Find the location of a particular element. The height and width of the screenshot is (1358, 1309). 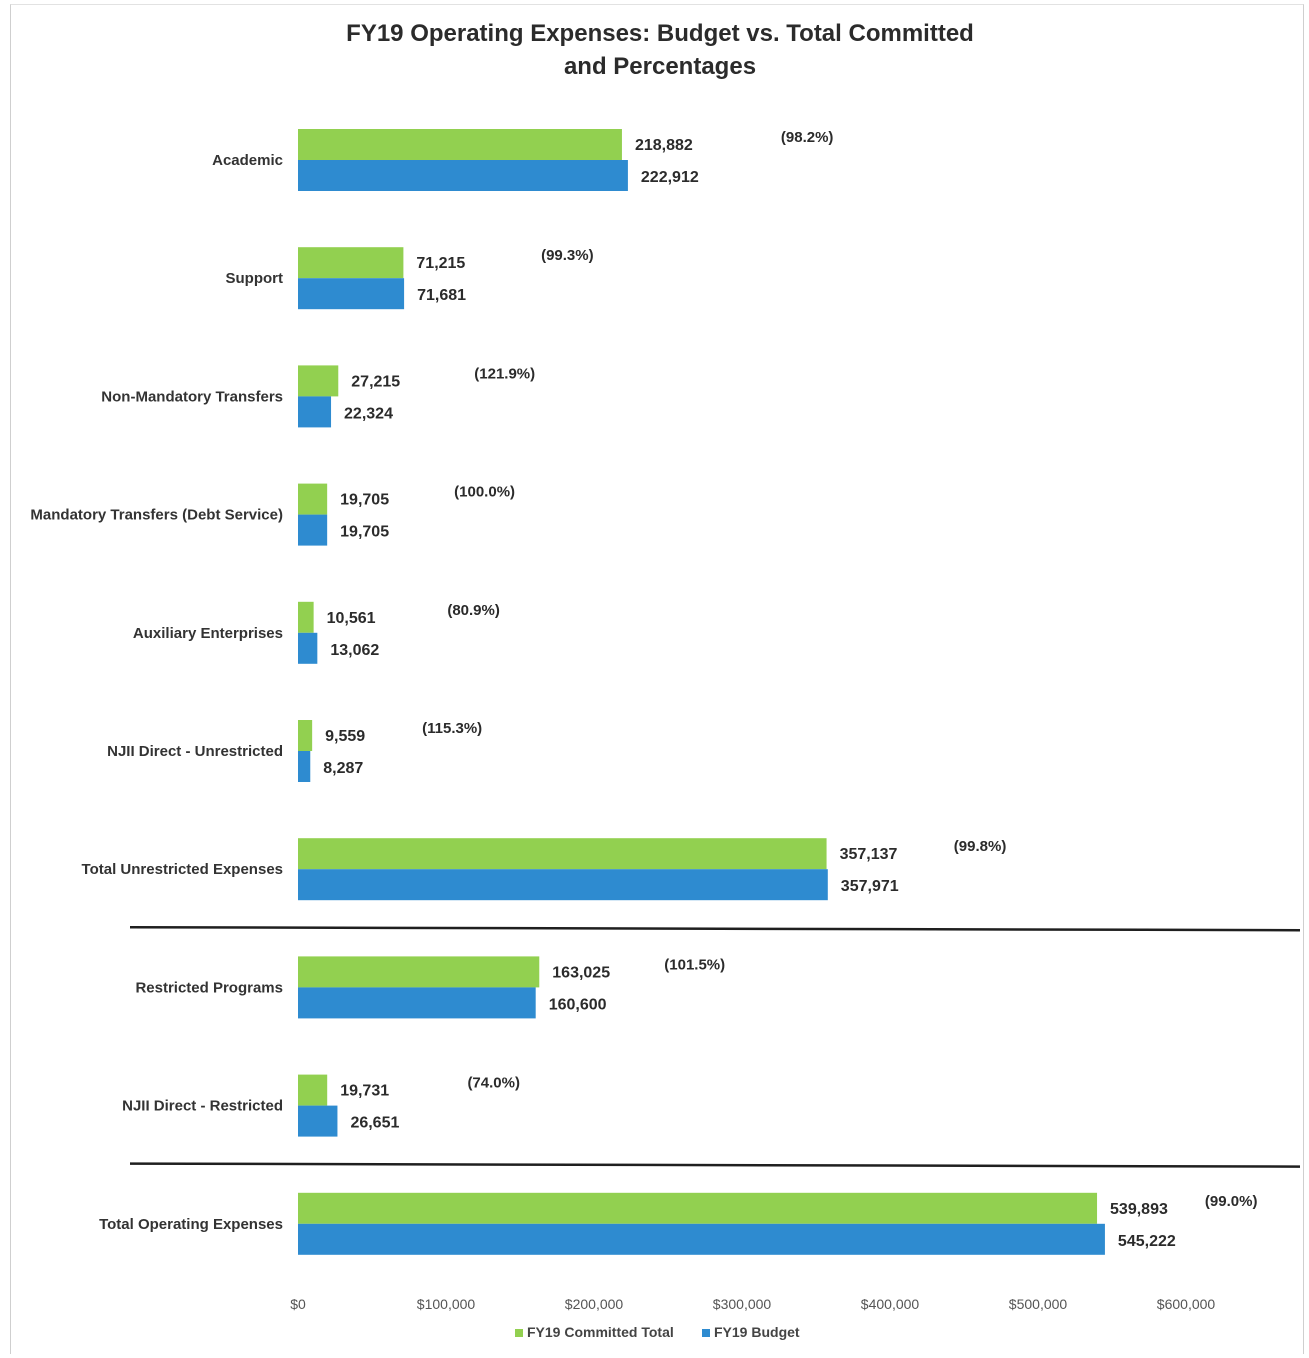

category-label: NJII Direct - Restricted is located at coordinates (202, 1106).